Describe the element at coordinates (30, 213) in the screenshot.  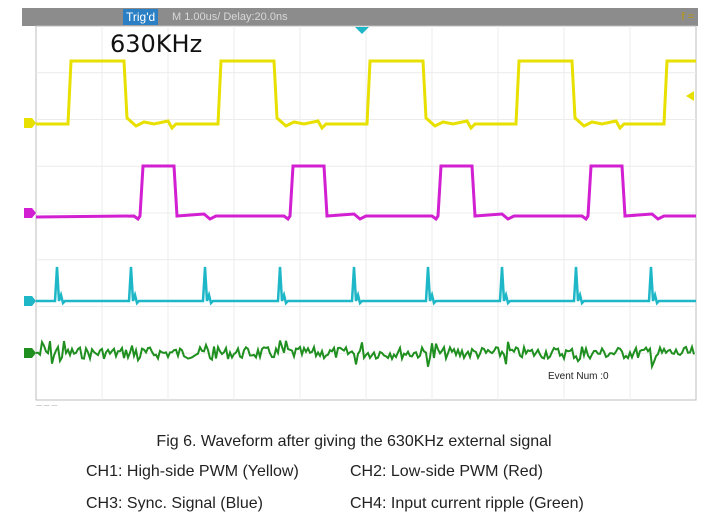
I see `ch2-ground-marker-icon` at that location.